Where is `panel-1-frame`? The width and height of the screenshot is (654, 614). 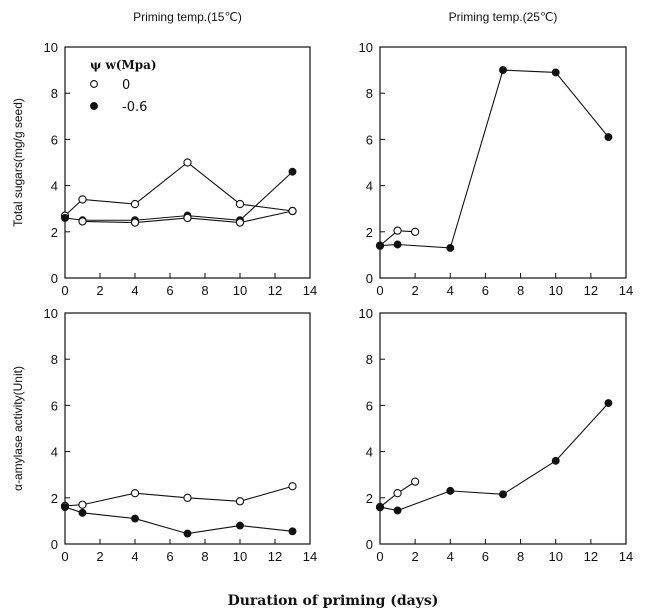
panel-1-frame is located at coordinates (187, 162).